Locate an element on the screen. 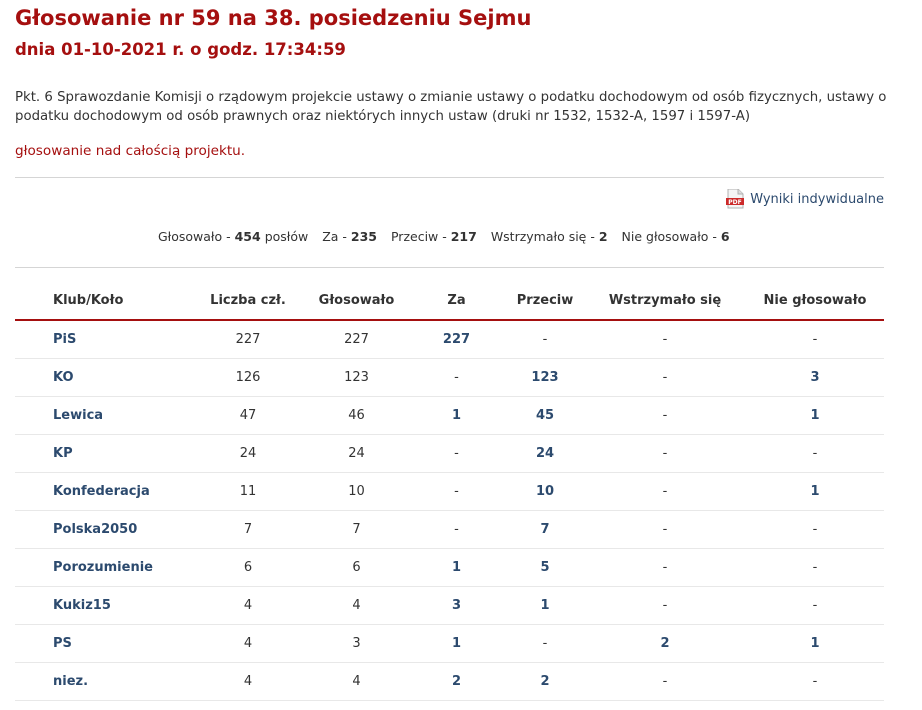 The width and height of the screenshot is (922, 710). header-przeciw: Przeciw is located at coordinates (545, 301).